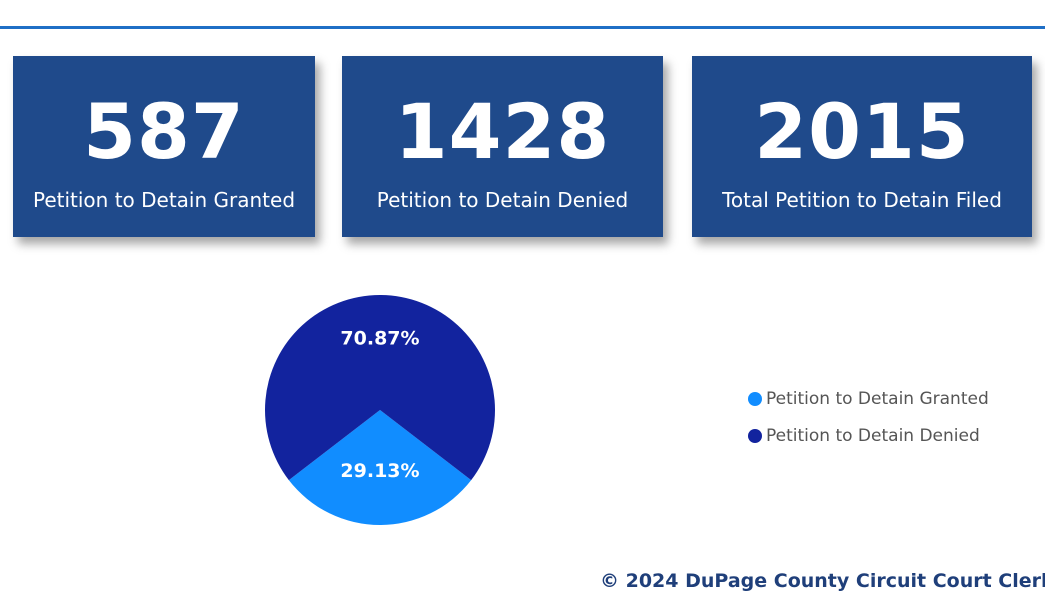 The height and width of the screenshot is (606, 1045). I want to click on kpi-card-granted: 587 Petition to Detain Granted, so click(164, 146).